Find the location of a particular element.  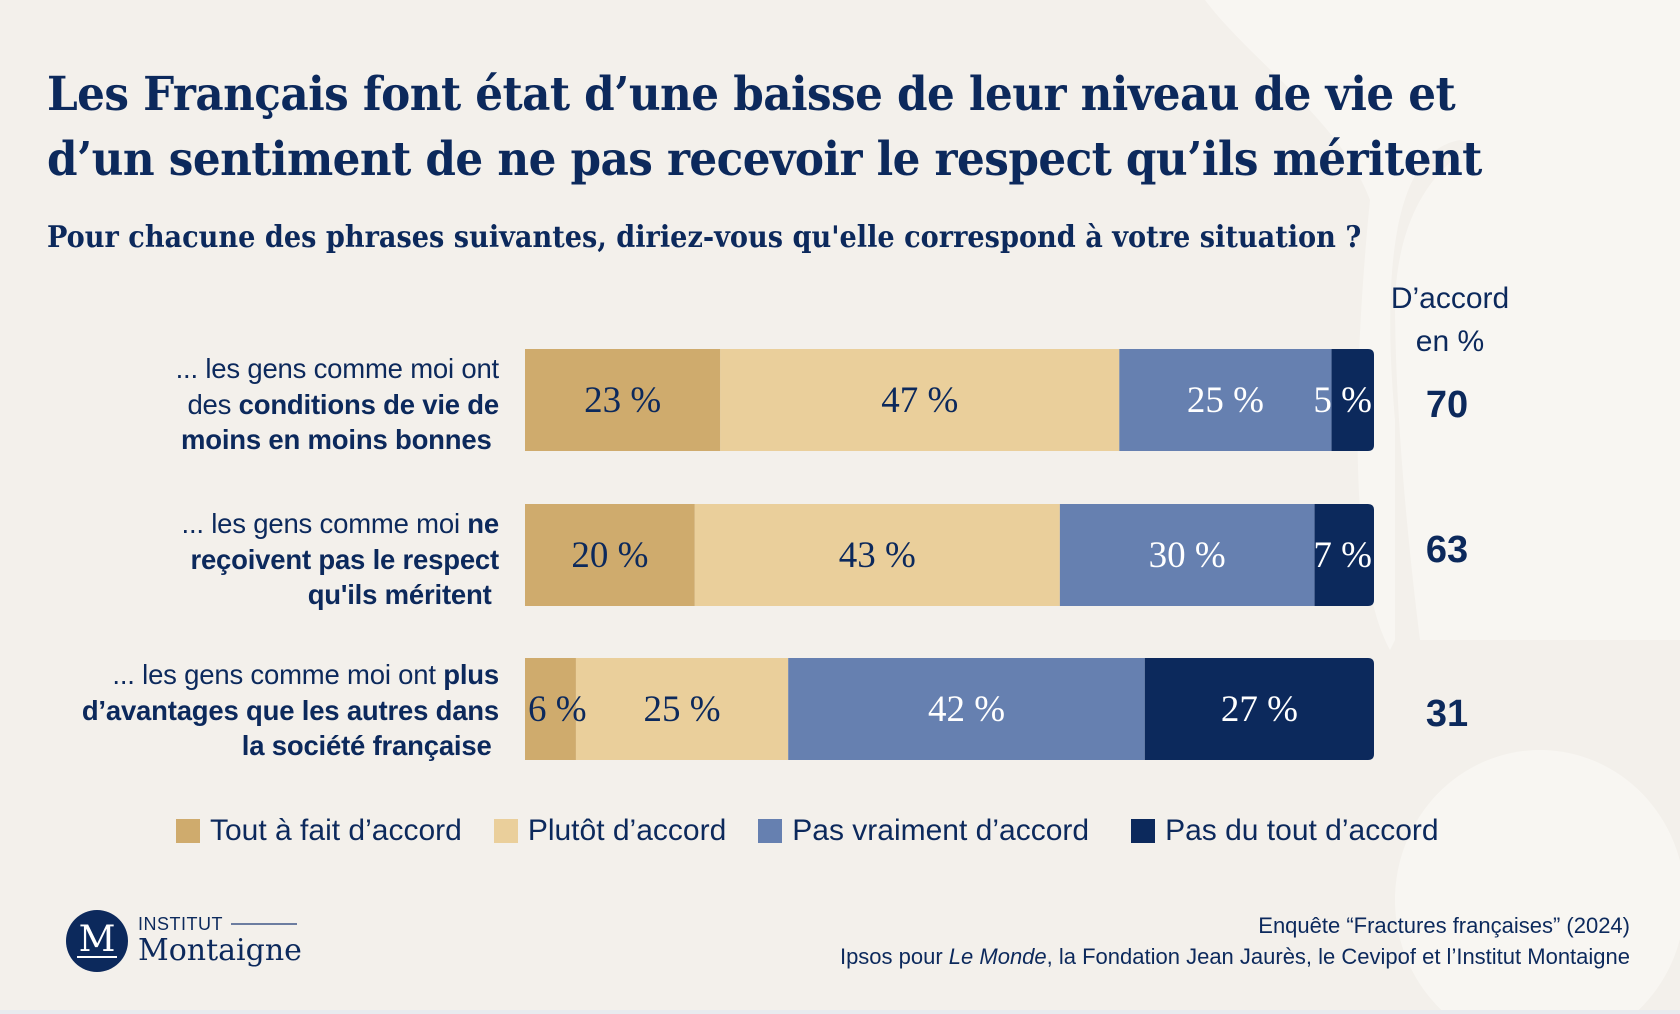

logo-initial: M is located at coordinates (97, 939).